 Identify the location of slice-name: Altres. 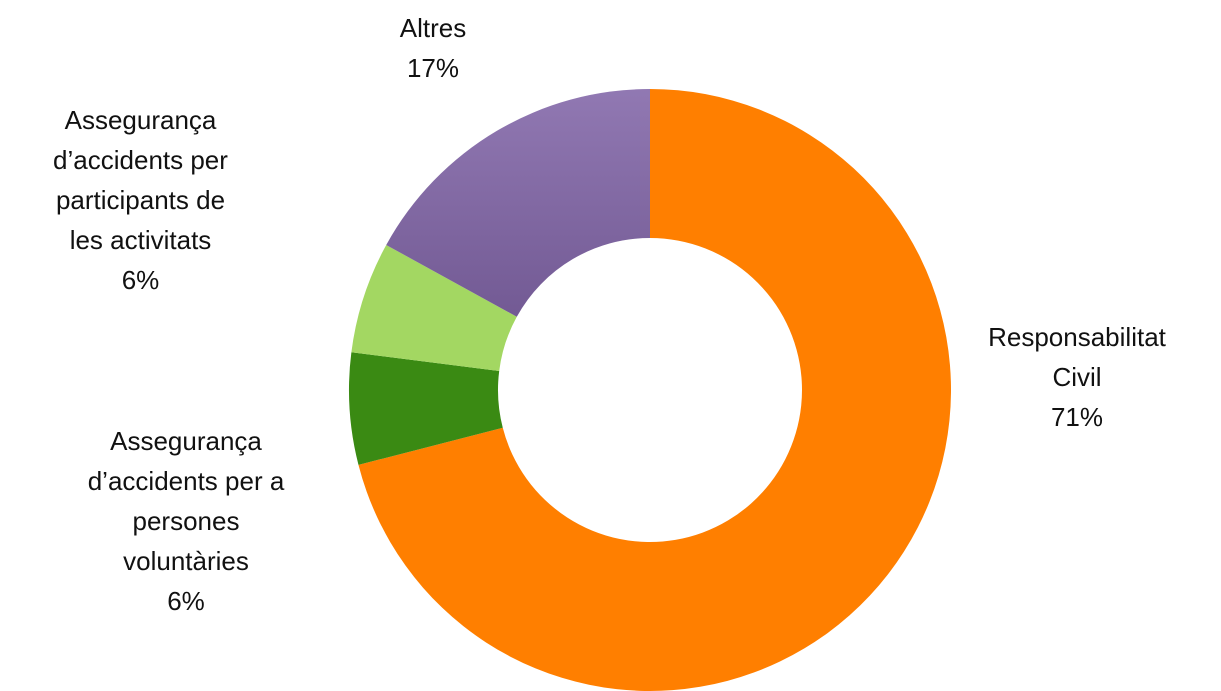
(433, 28).